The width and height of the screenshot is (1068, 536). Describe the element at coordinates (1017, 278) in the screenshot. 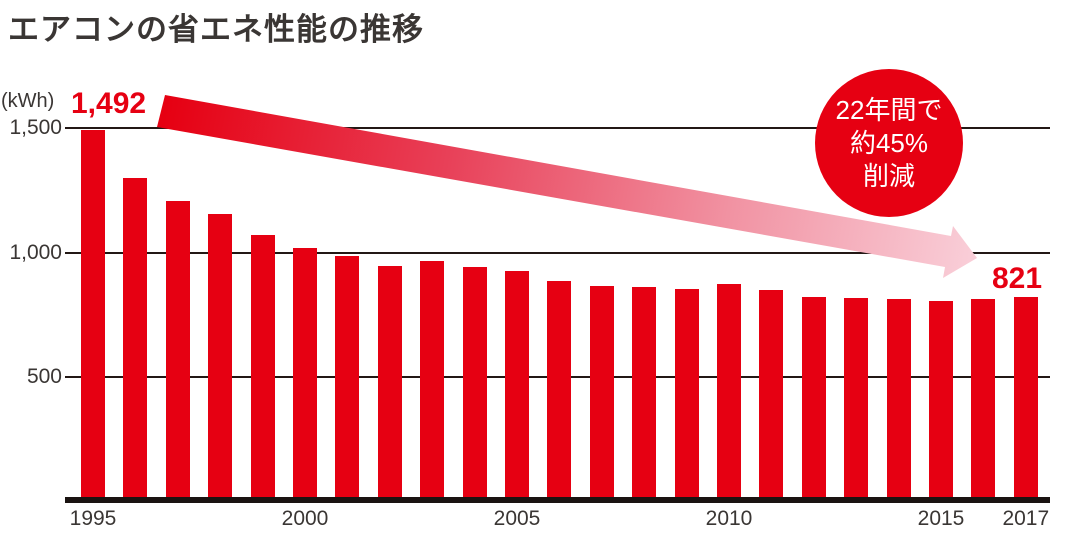

I see `last-bar-value-label: 821` at that location.